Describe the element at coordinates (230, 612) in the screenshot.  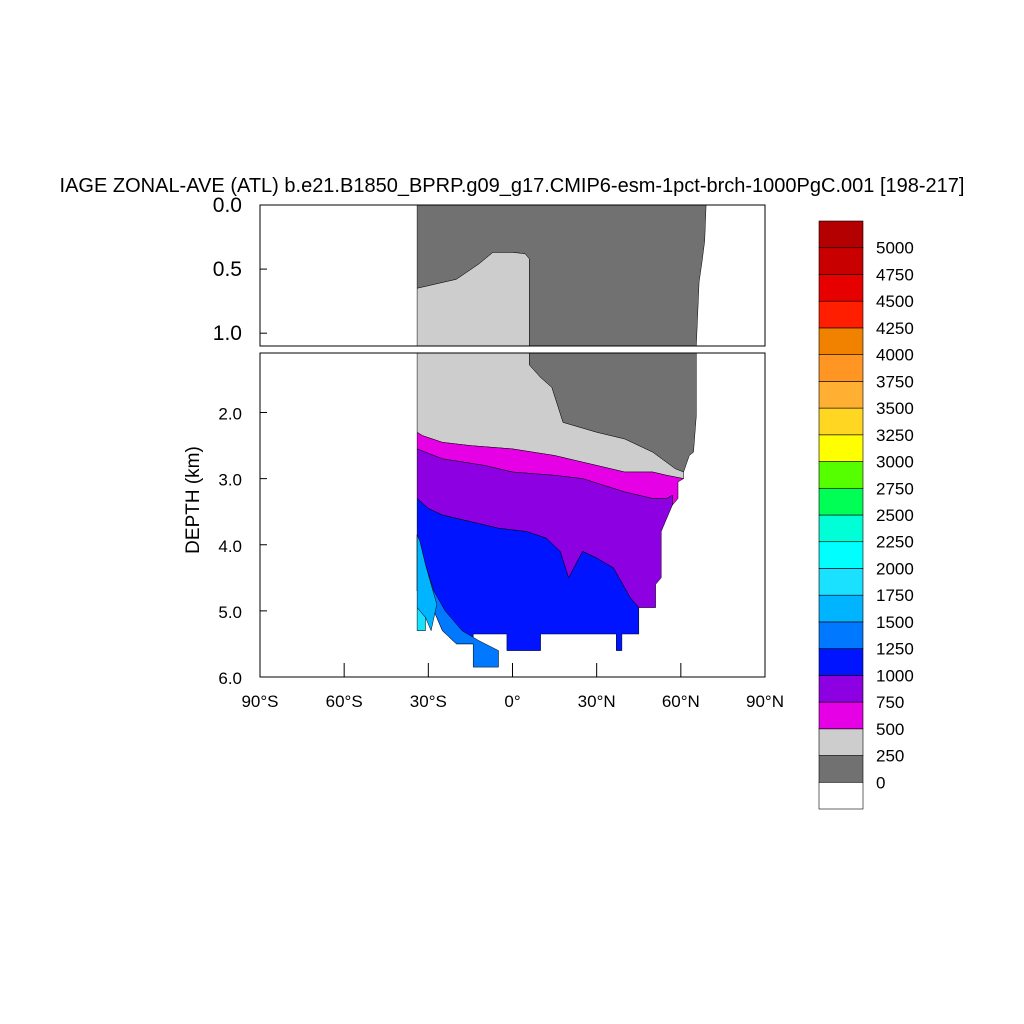
I see `y-tick-label: 5.0` at that location.